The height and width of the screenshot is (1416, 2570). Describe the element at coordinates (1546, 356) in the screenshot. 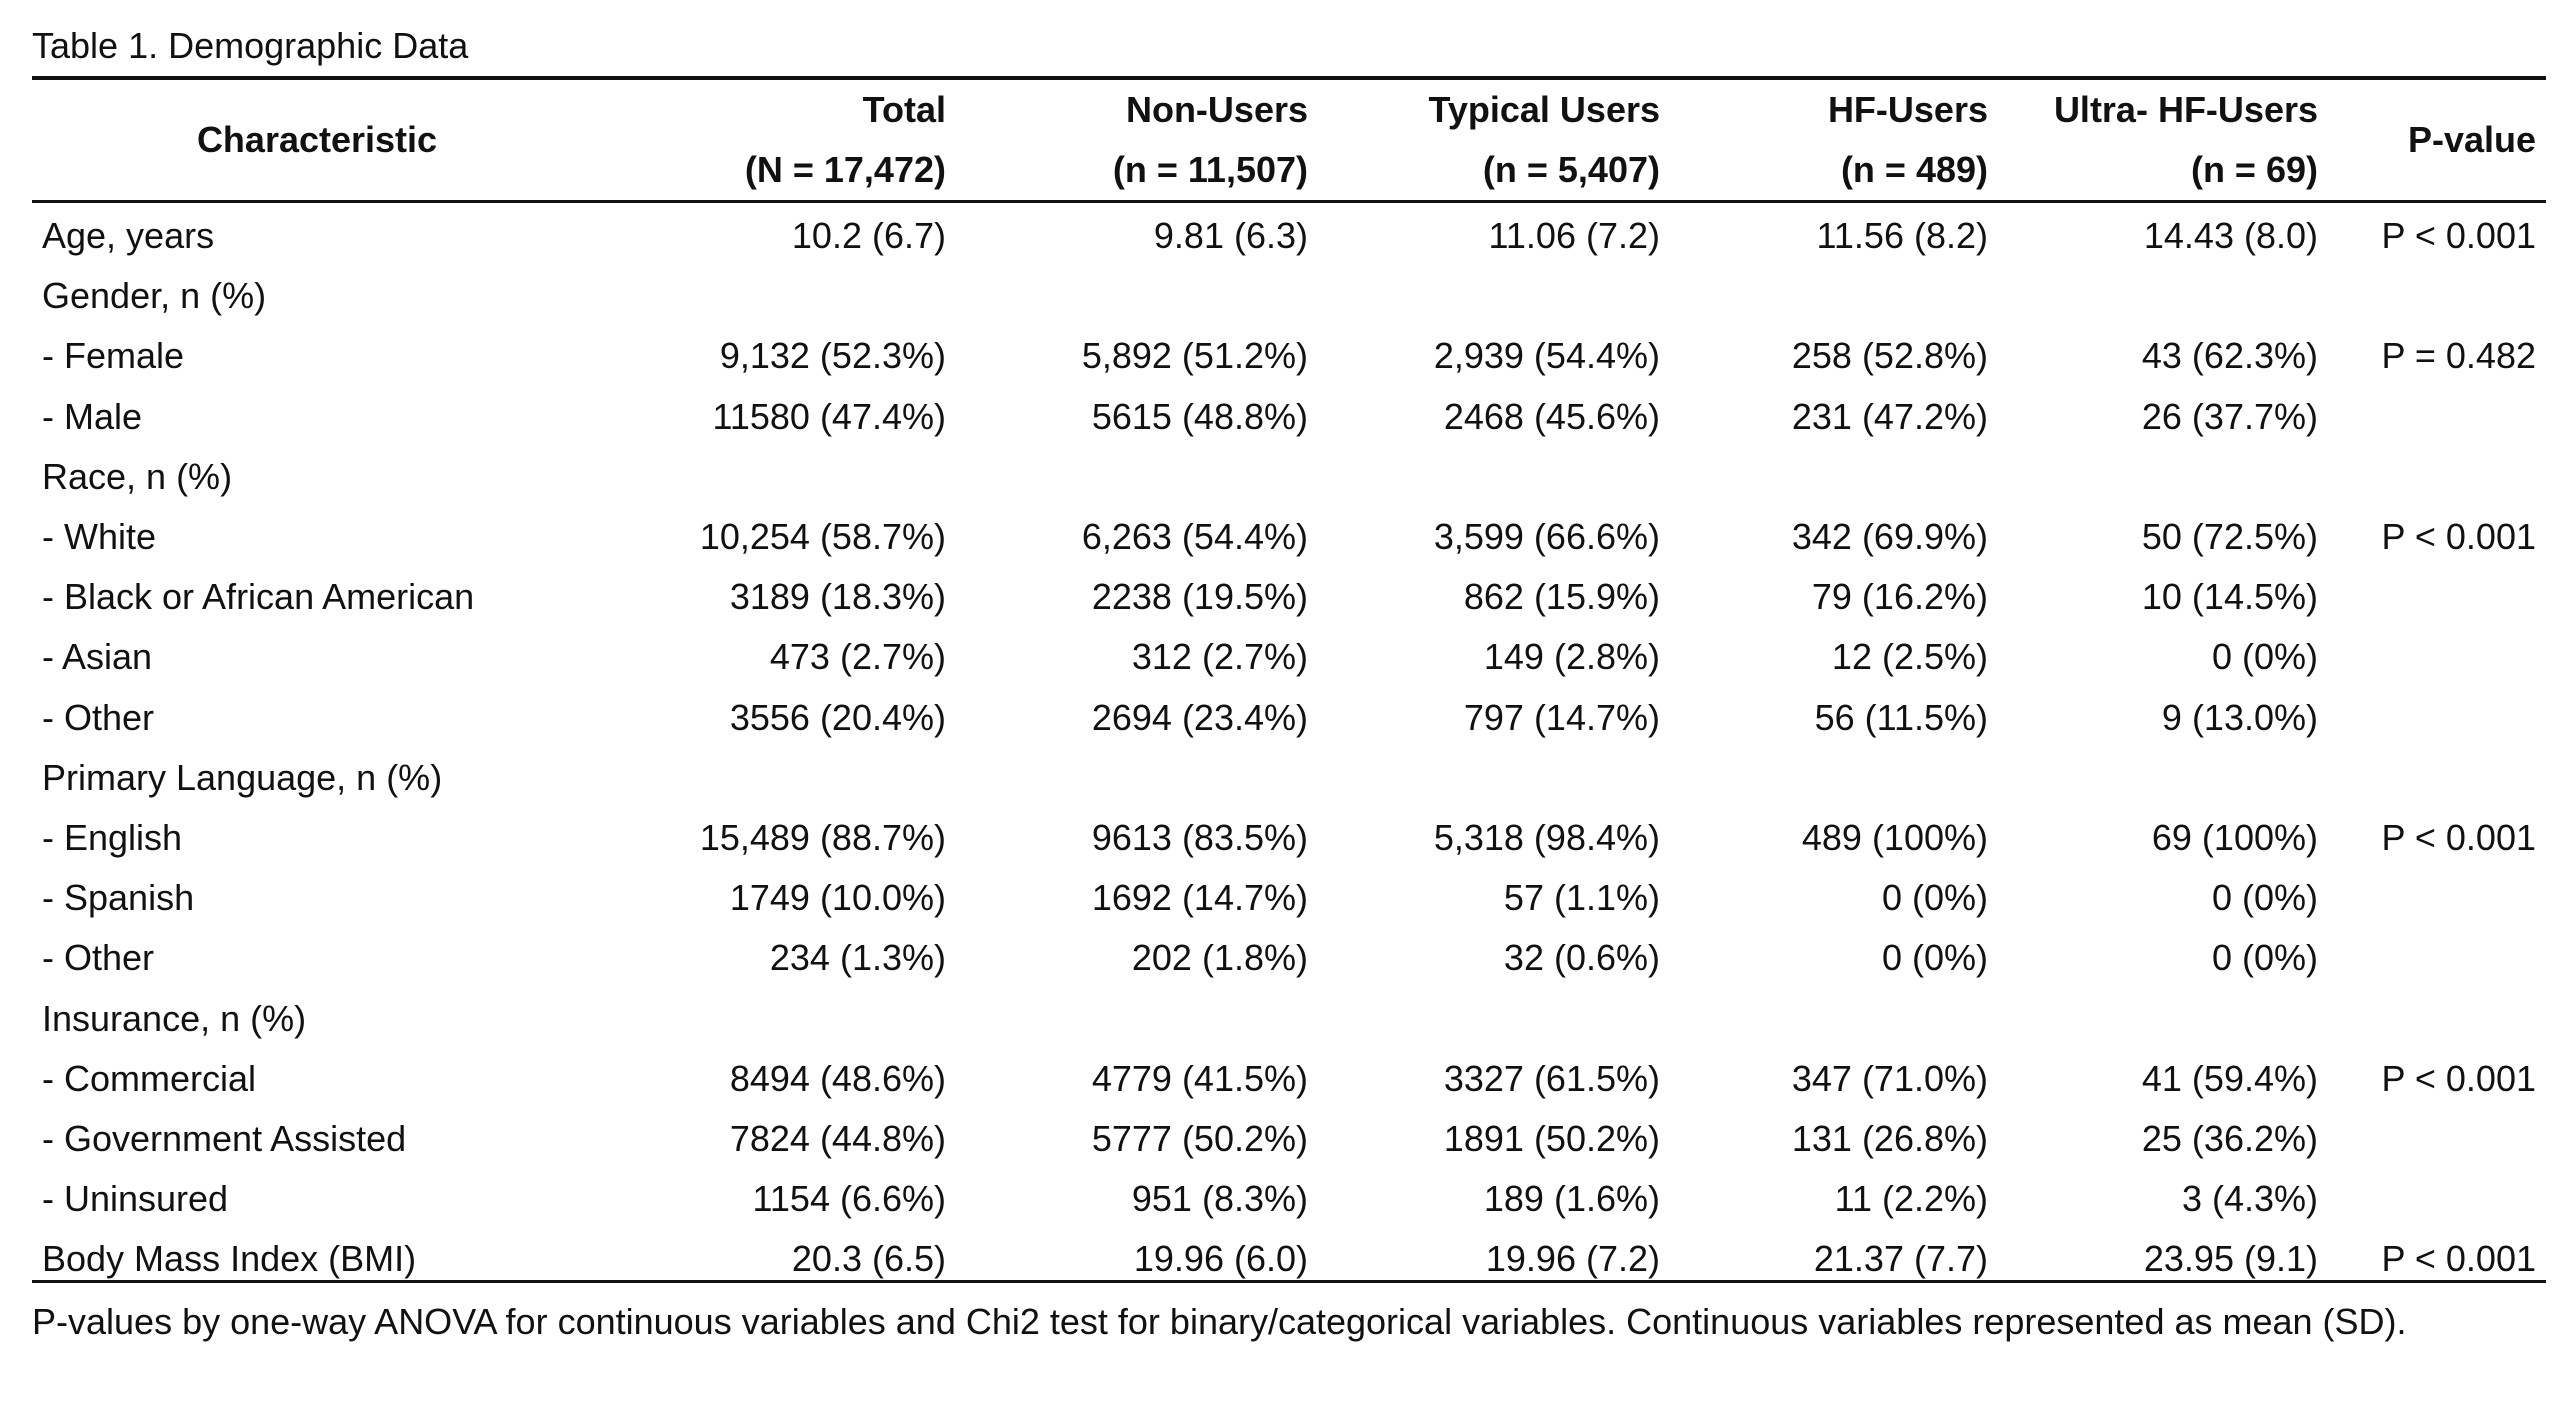

I see `cell-typical-users: 2,939 (54.4%)` at that location.